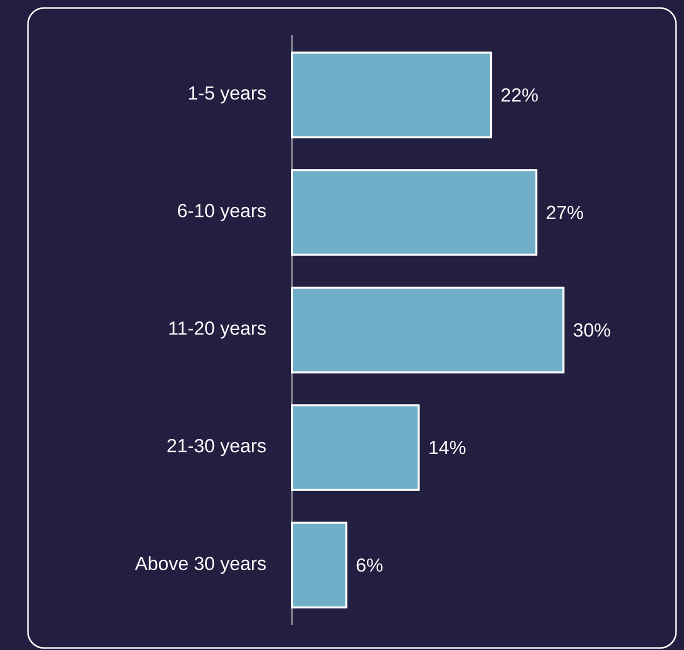  Describe the element at coordinates (592, 330) in the screenshot. I see `data-label: 30%` at that location.